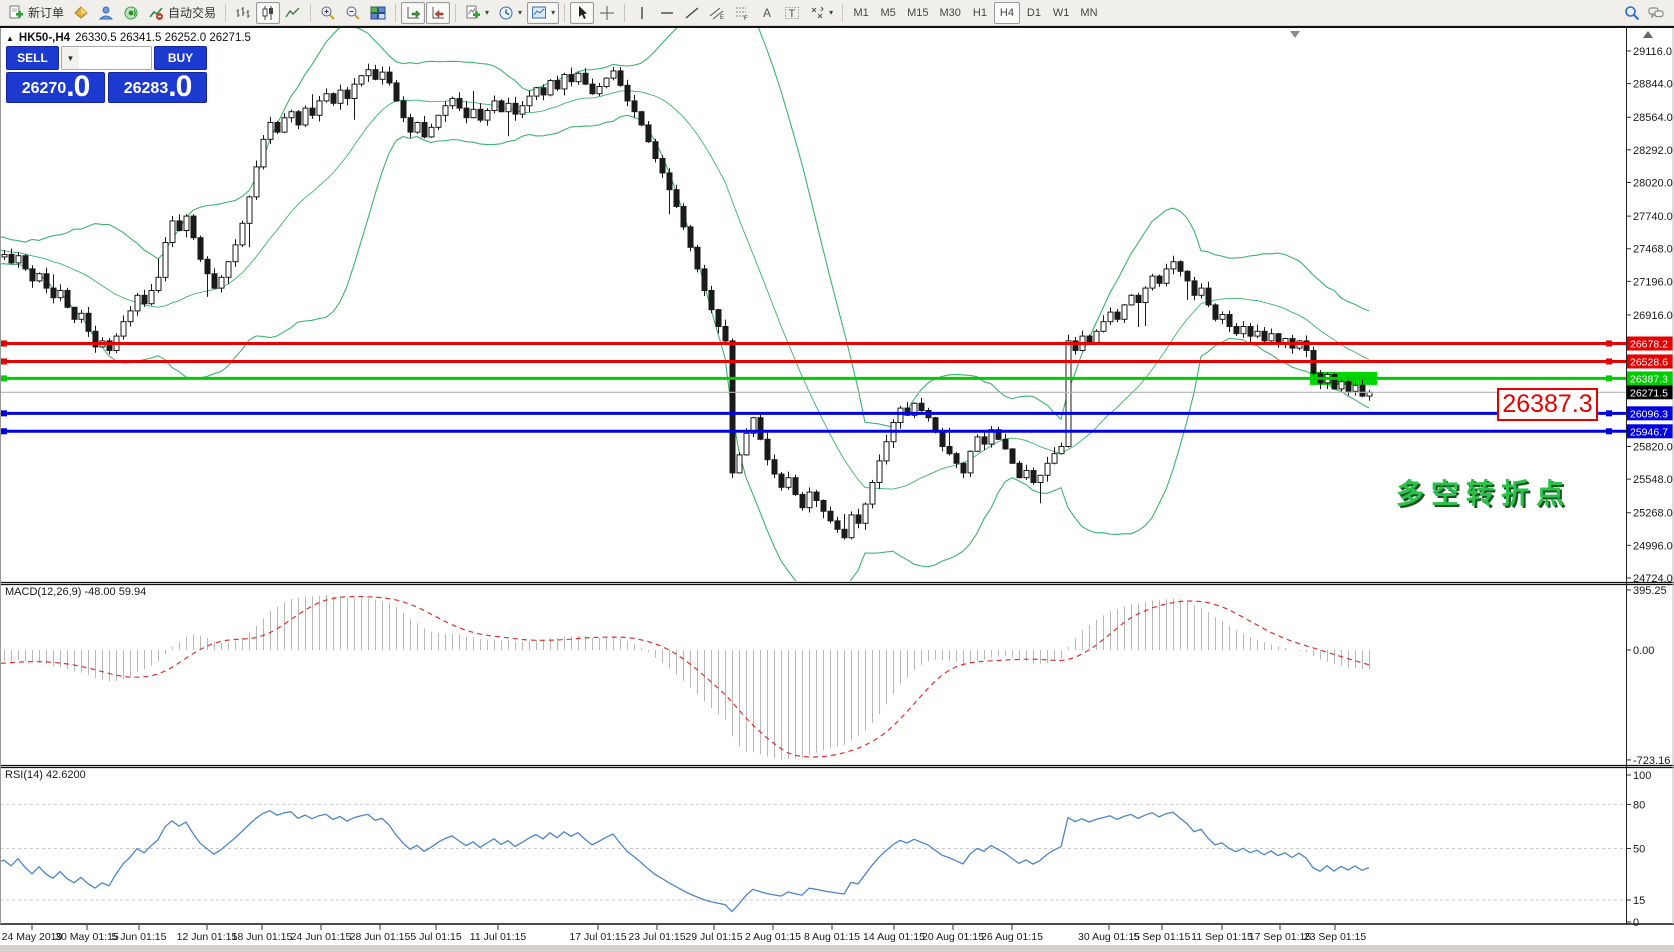 The width and height of the screenshot is (1674, 952). What do you see at coordinates (1639, 805) in the screenshot?
I see `rsi-axis-label: 80` at bounding box center [1639, 805].